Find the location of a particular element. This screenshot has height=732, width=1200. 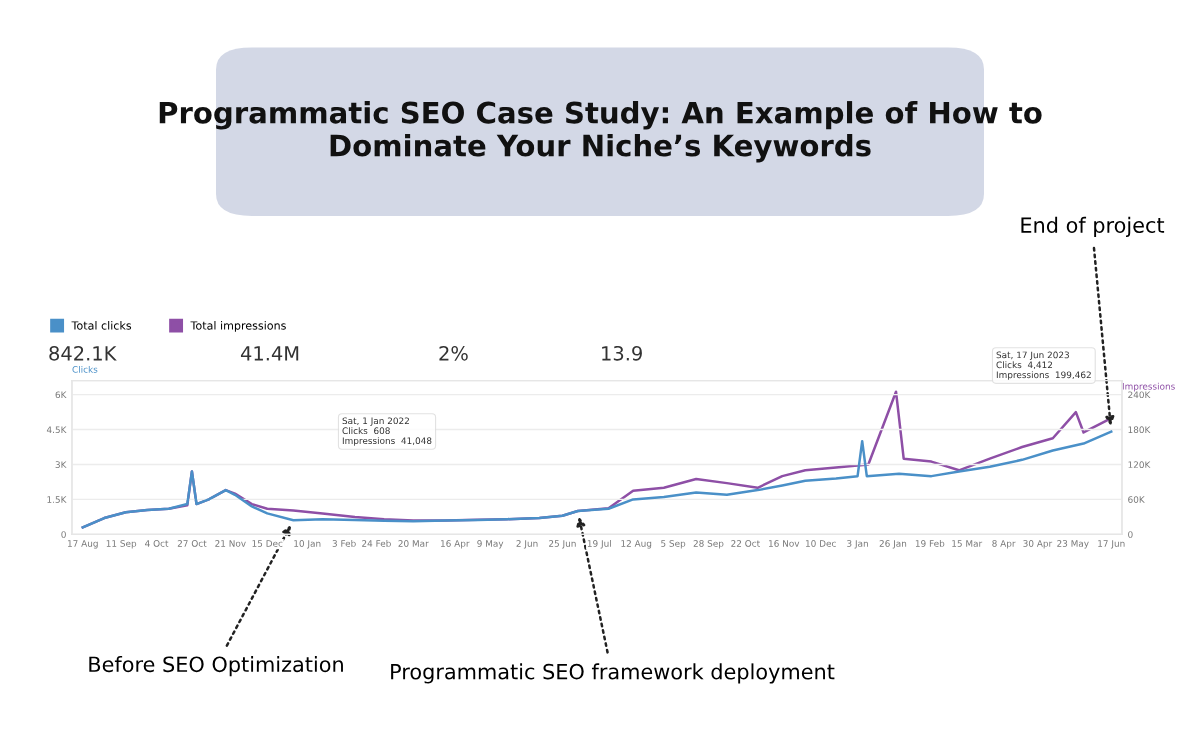

line-series is located at coordinates (597, 479).